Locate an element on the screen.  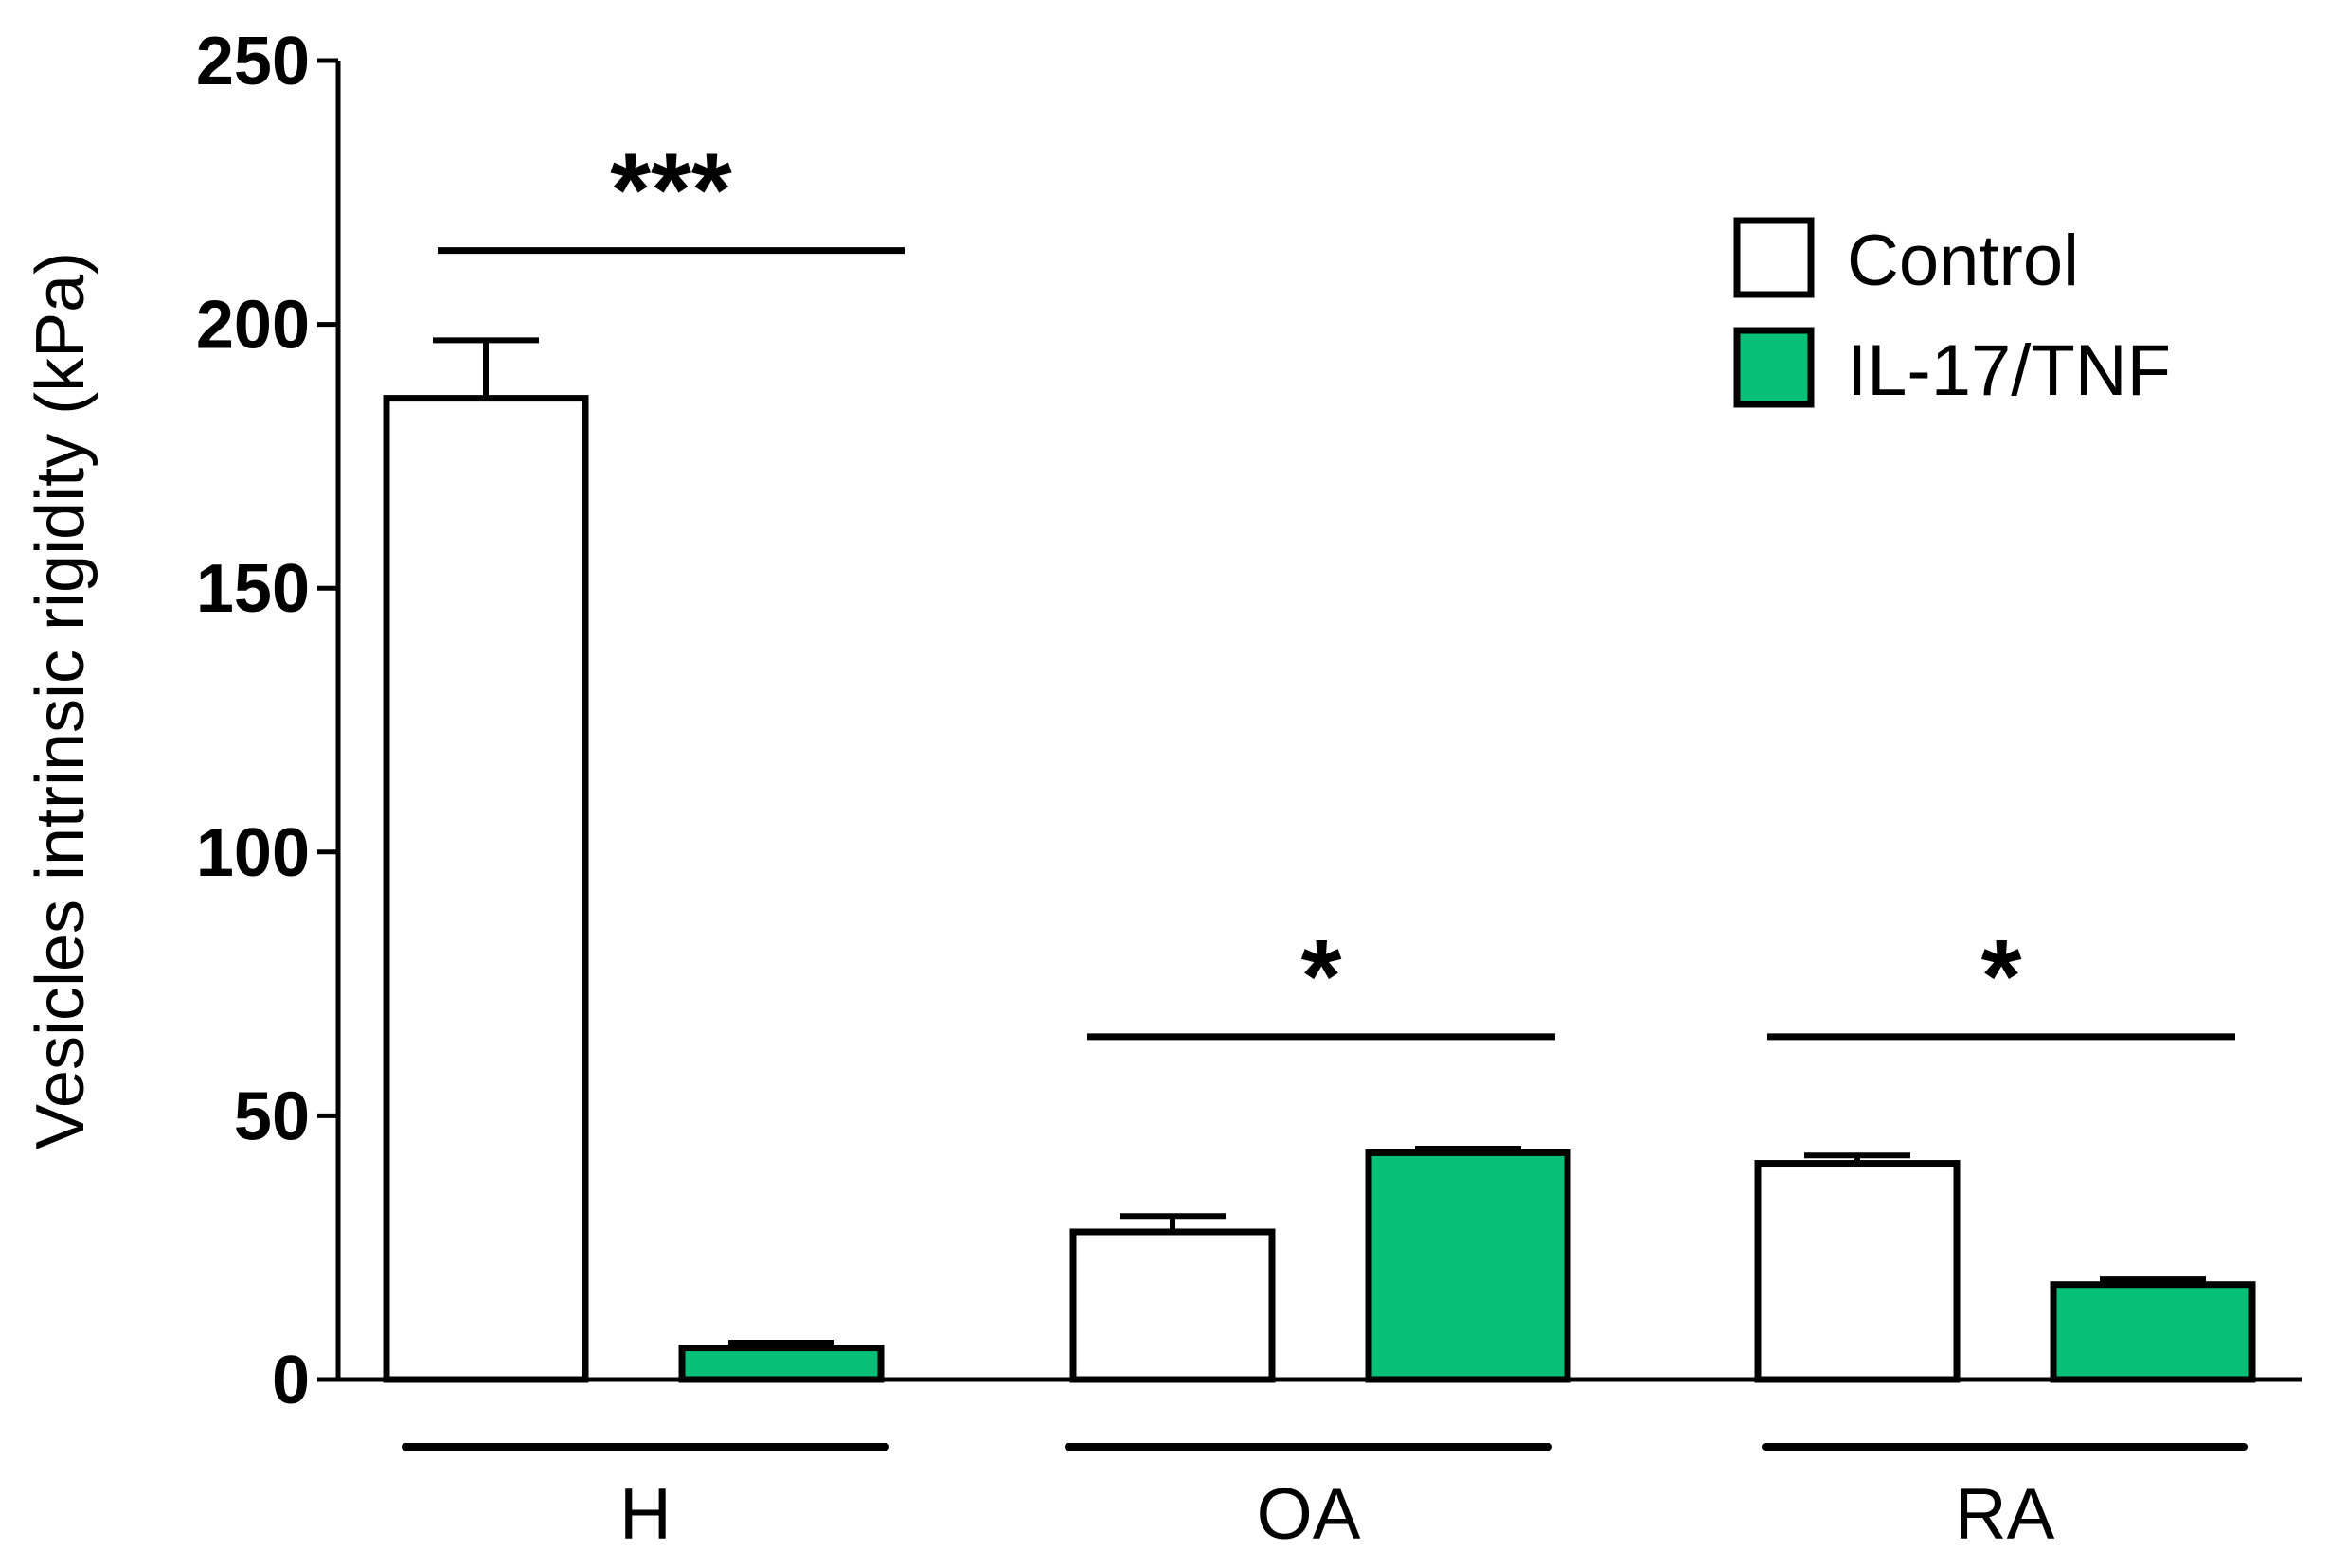
bar-il-17-tnf-oa is located at coordinates (1468, 1266).